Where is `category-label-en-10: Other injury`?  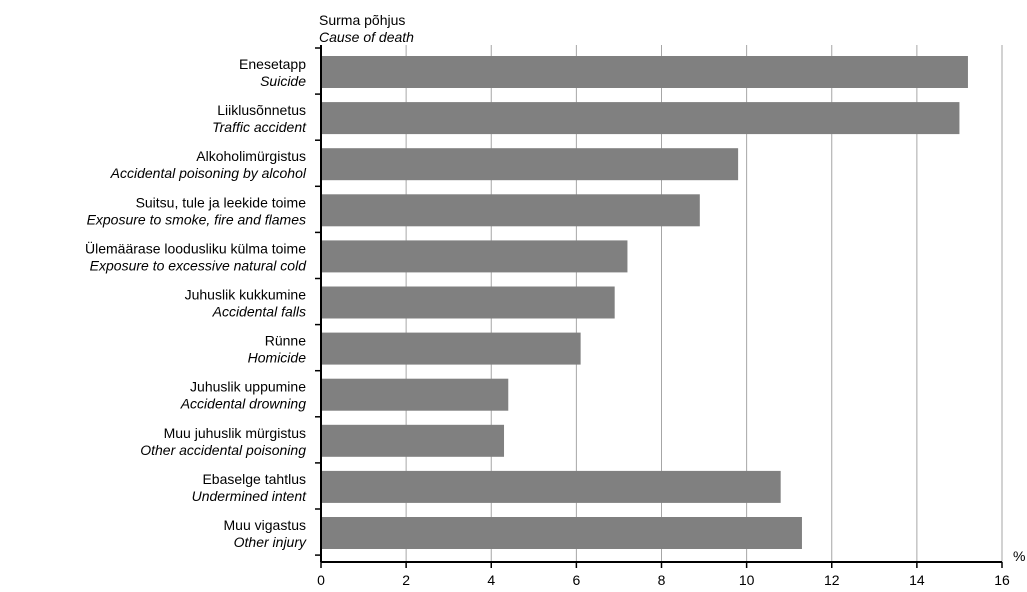
category-label-en-10: Other injury is located at coordinates (270, 542).